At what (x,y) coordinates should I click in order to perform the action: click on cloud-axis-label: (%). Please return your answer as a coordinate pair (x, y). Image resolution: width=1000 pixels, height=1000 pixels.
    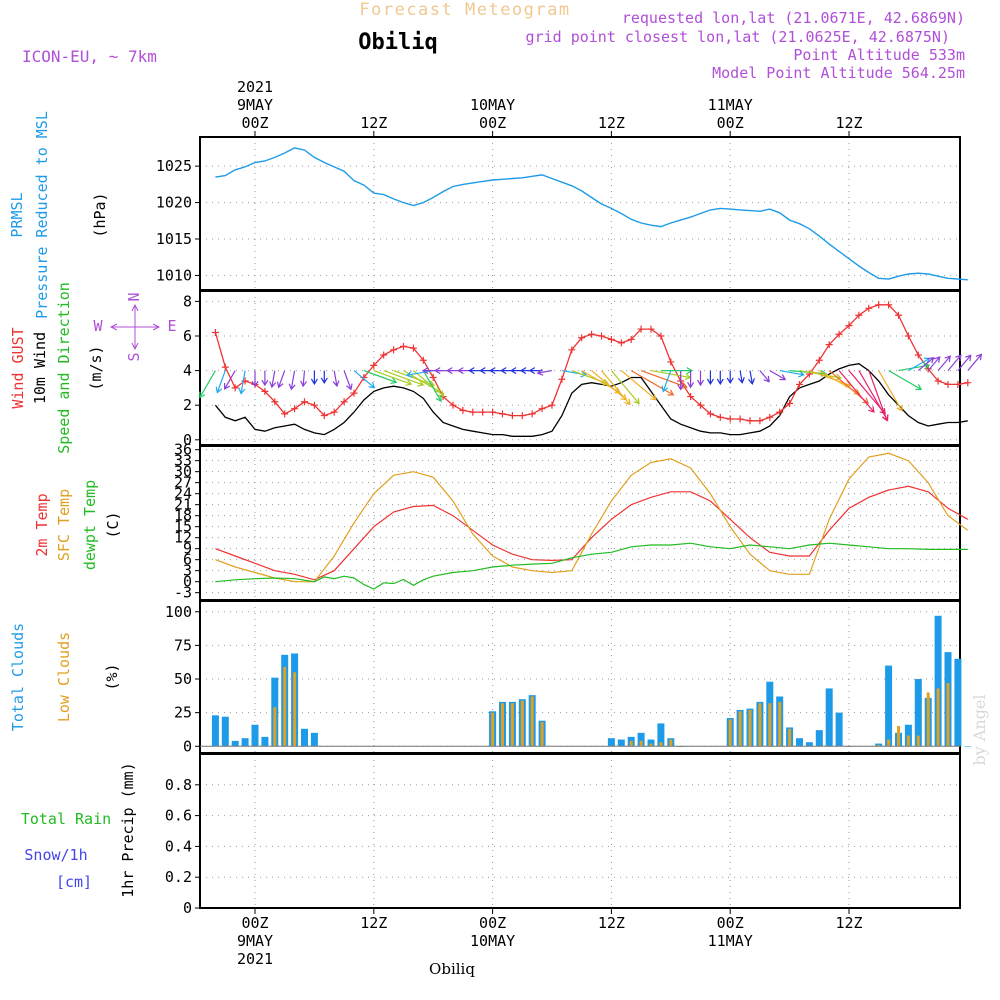
    Looking at the image, I should click on (112, 676).